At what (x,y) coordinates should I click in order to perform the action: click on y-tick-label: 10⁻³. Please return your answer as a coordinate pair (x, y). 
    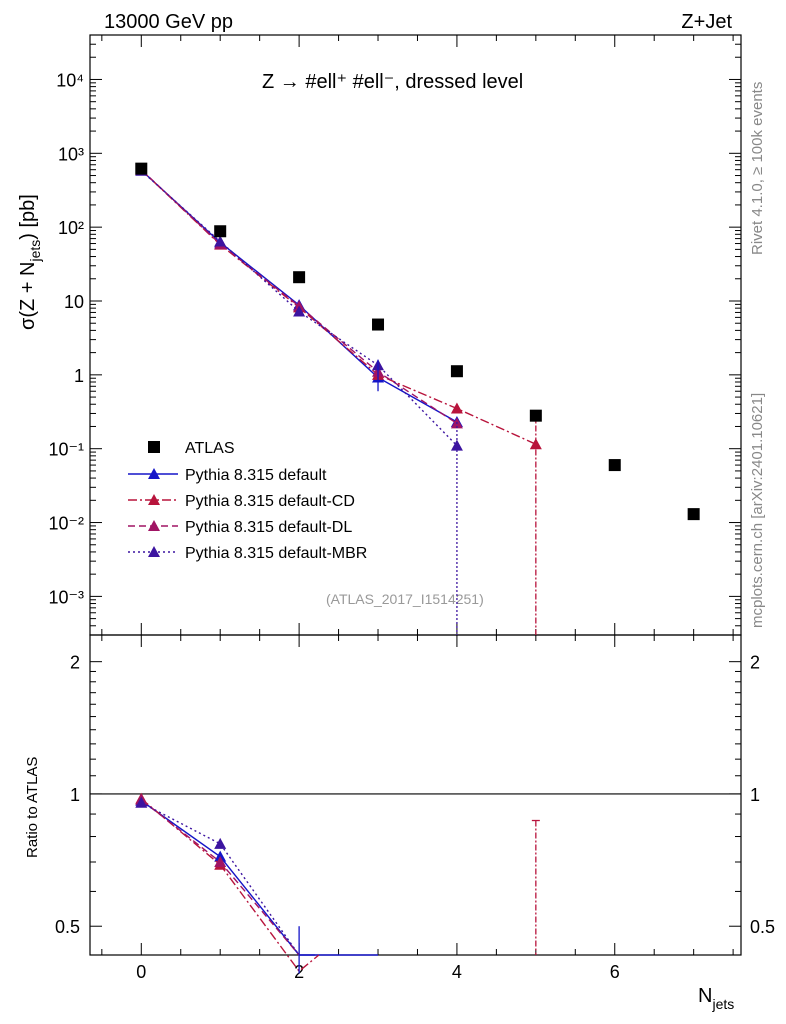
    Looking at the image, I should click on (66, 597).